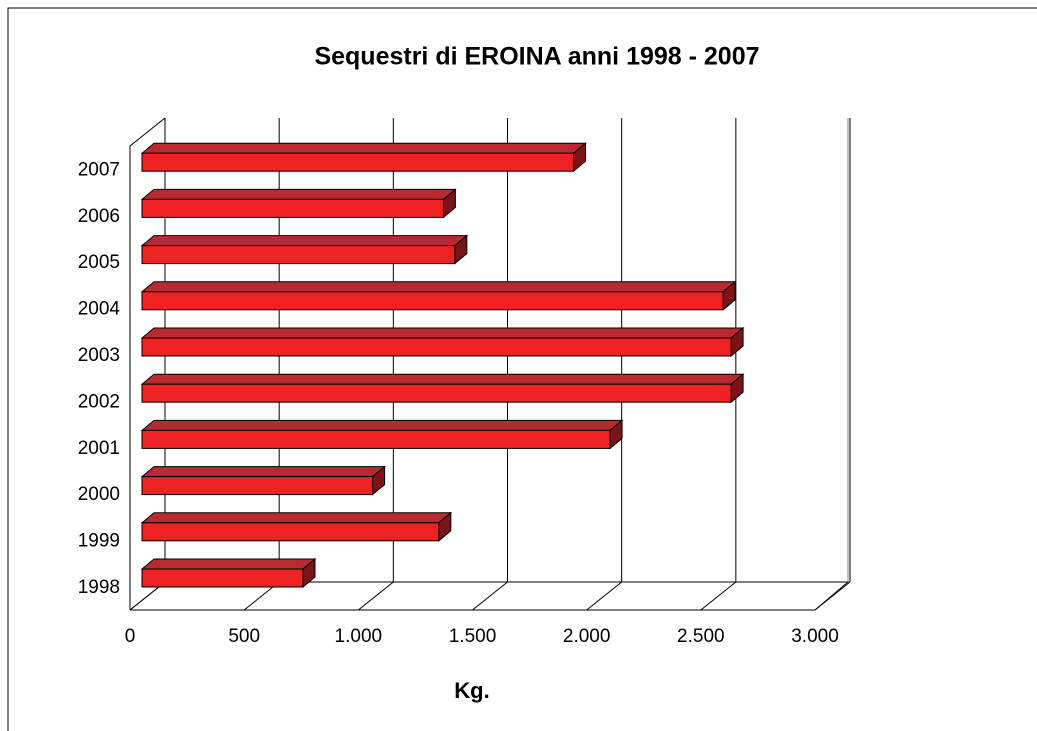 The height and width of the screenshot is (731, 1037). I want to click on x-tick-label: 3.000, so click(815, 636).